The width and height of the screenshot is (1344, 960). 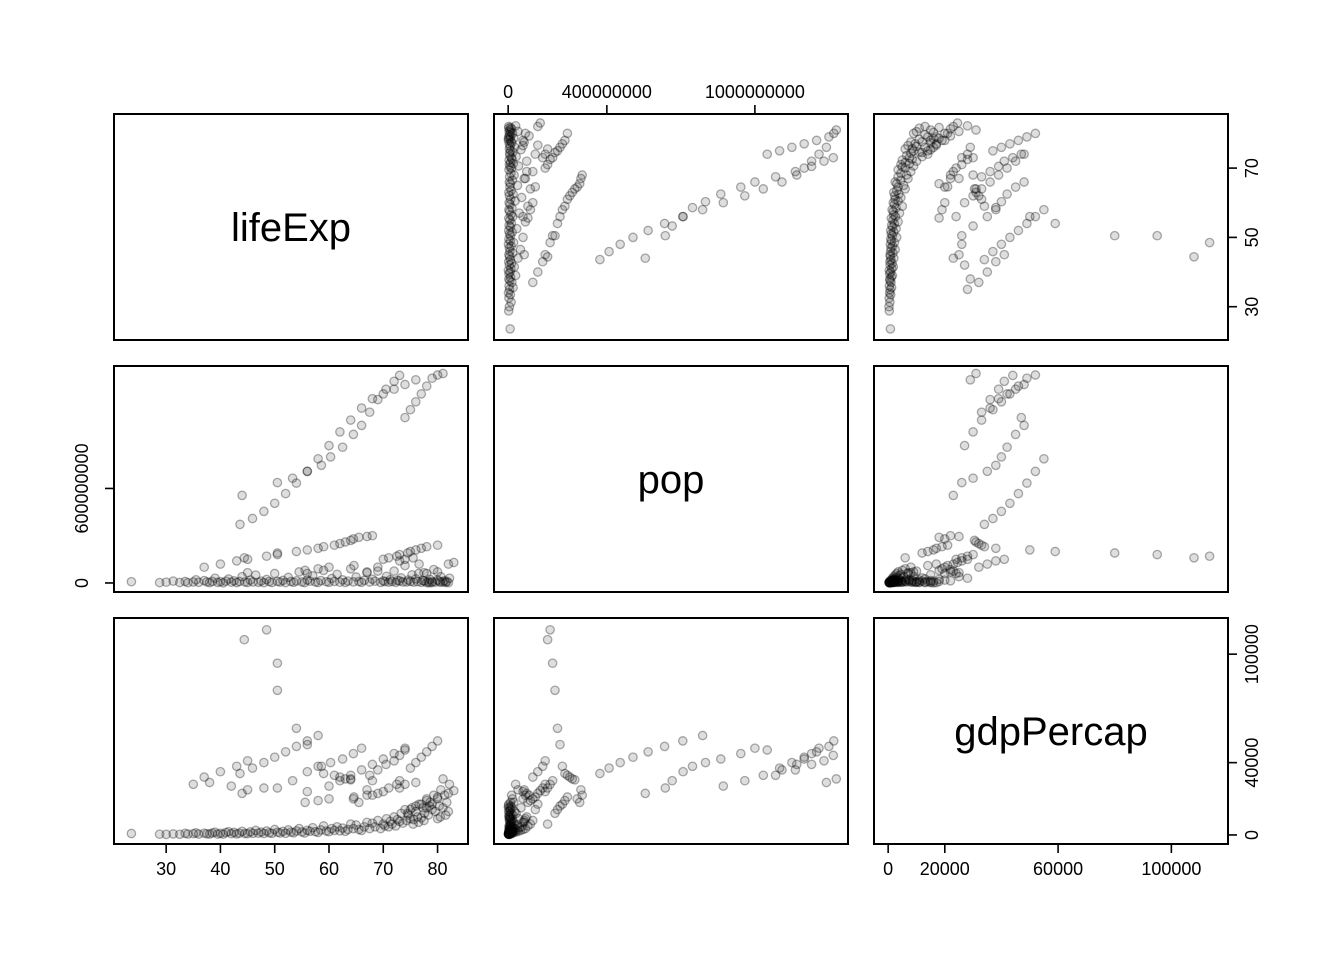 What do you see at coordinates (607, 92) in the screenshot?
I see `tick-label-pop: 400000000` at bounding box center [607, 92].